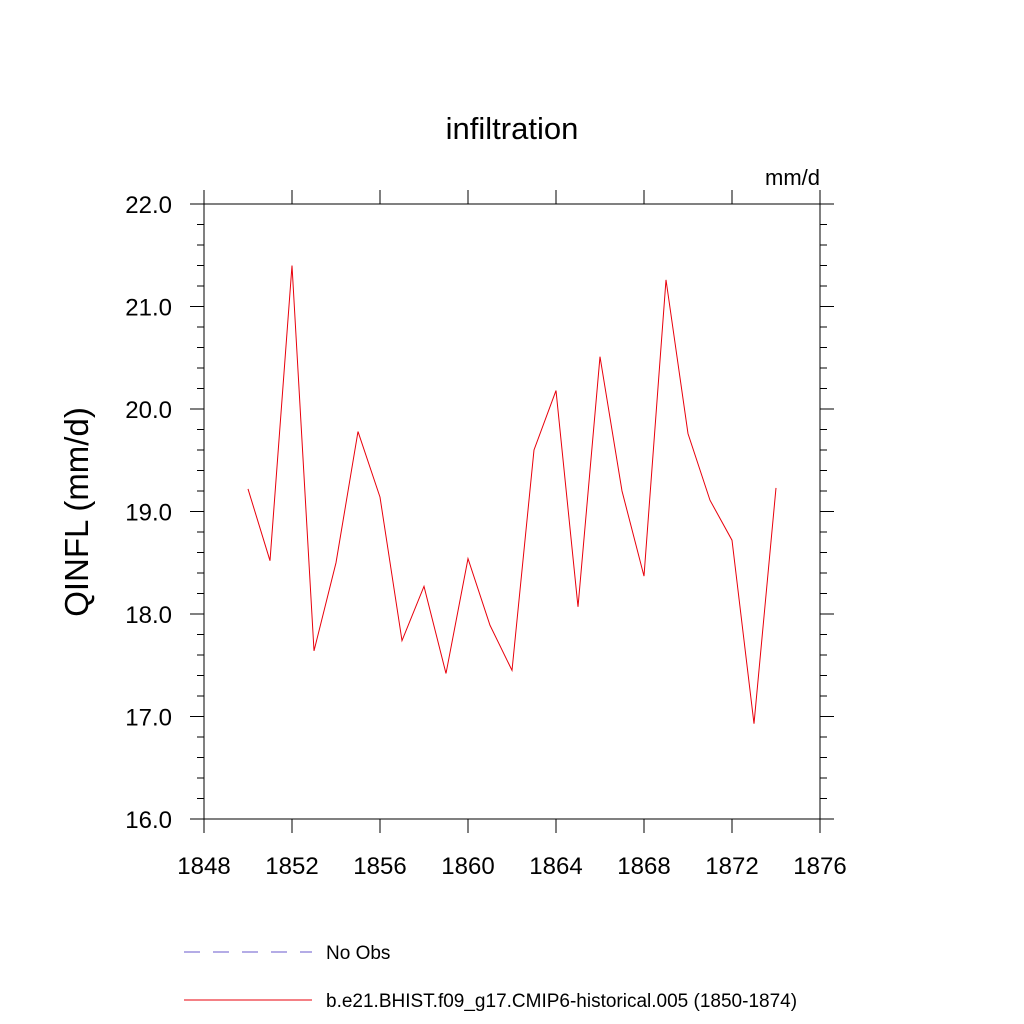 This screenshot has height=1024, width=1024. Describe the element at coordinates (819, 866) in the screenshot. I see `x-tick-label: 1876` at that location.